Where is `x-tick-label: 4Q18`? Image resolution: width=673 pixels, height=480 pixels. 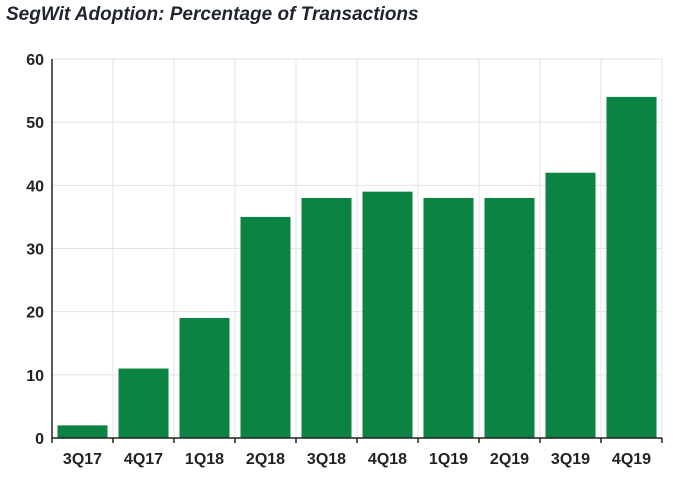 x-tick-label: 4Q18 is located at coordinates (387, 459).